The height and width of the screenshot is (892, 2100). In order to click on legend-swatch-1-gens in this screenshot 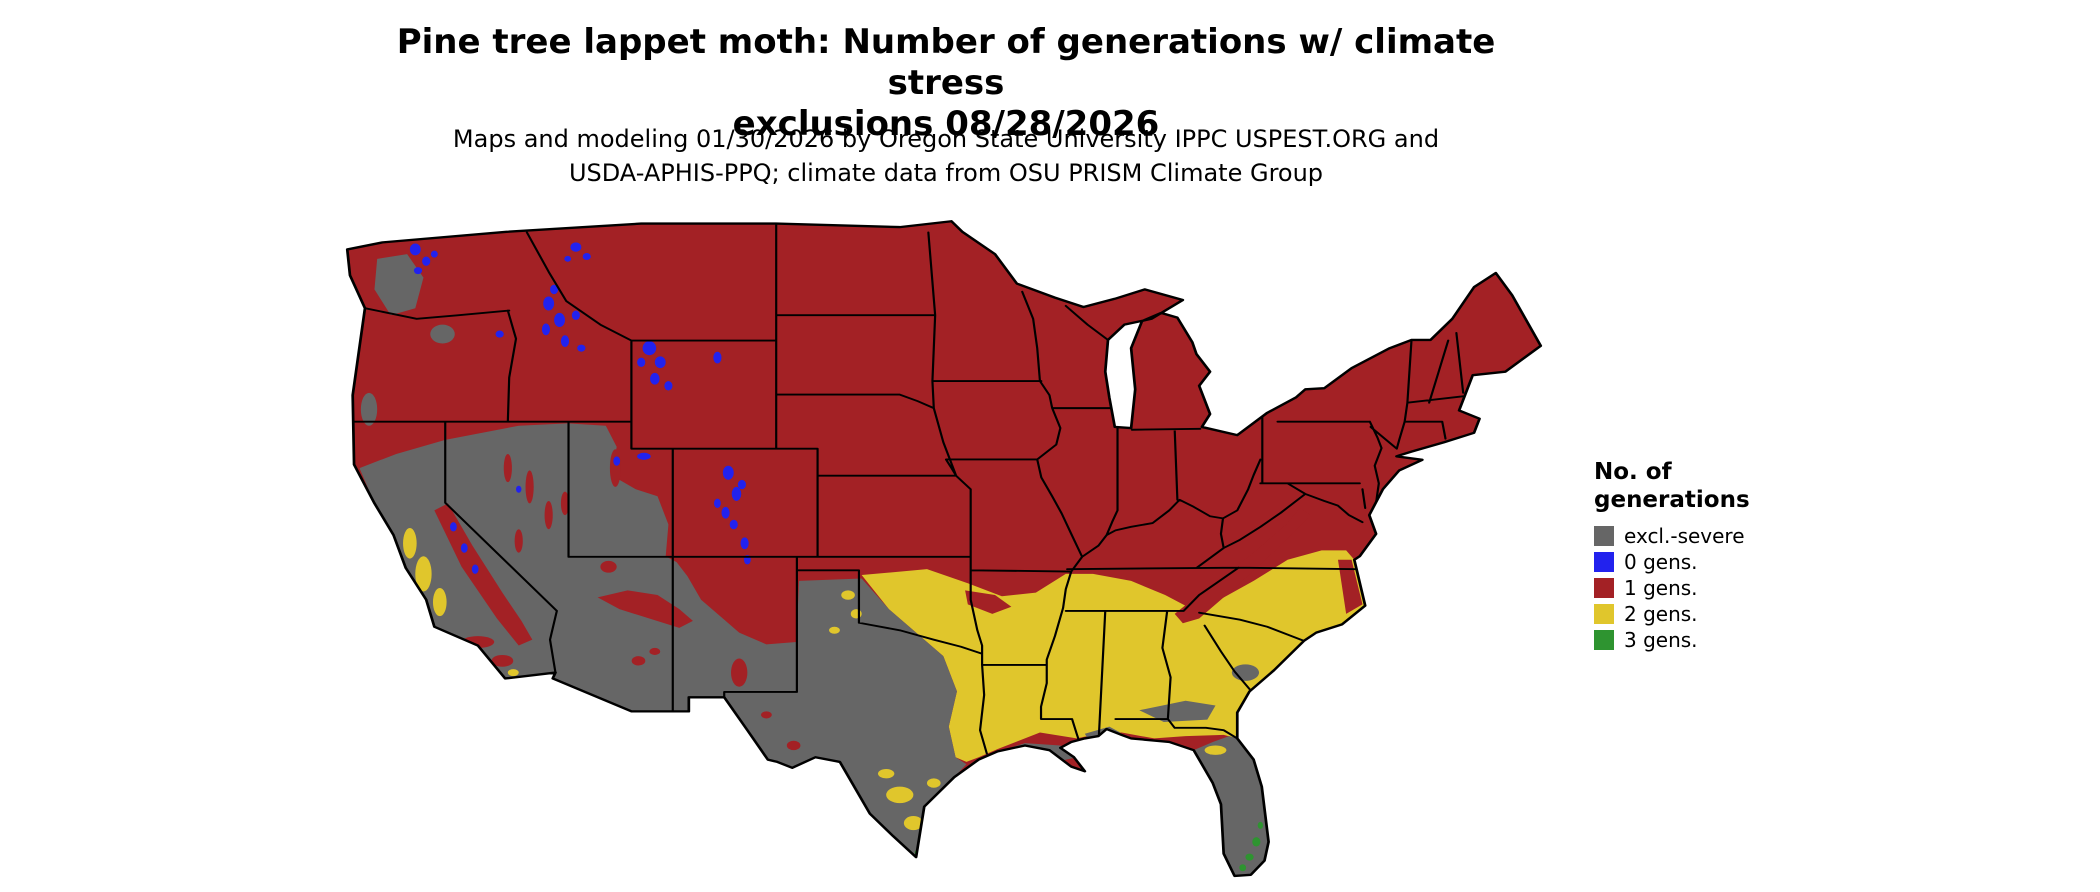, I will do `click(1604, 588)`.